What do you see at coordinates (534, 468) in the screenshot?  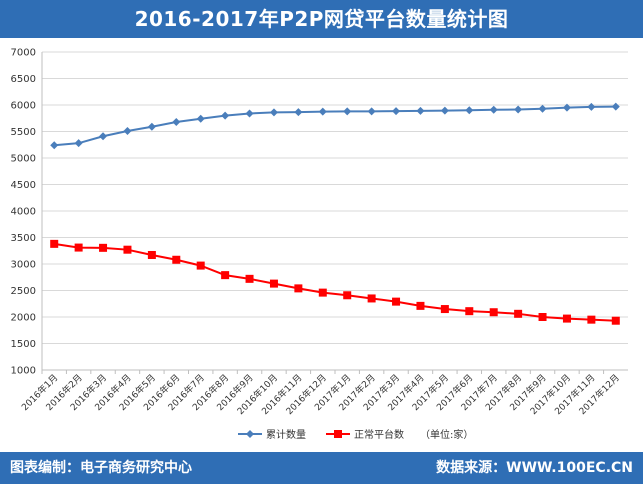 I see `footer-source: 数据来源：WWW.100EC.CN` at bounding box center [534, 468].